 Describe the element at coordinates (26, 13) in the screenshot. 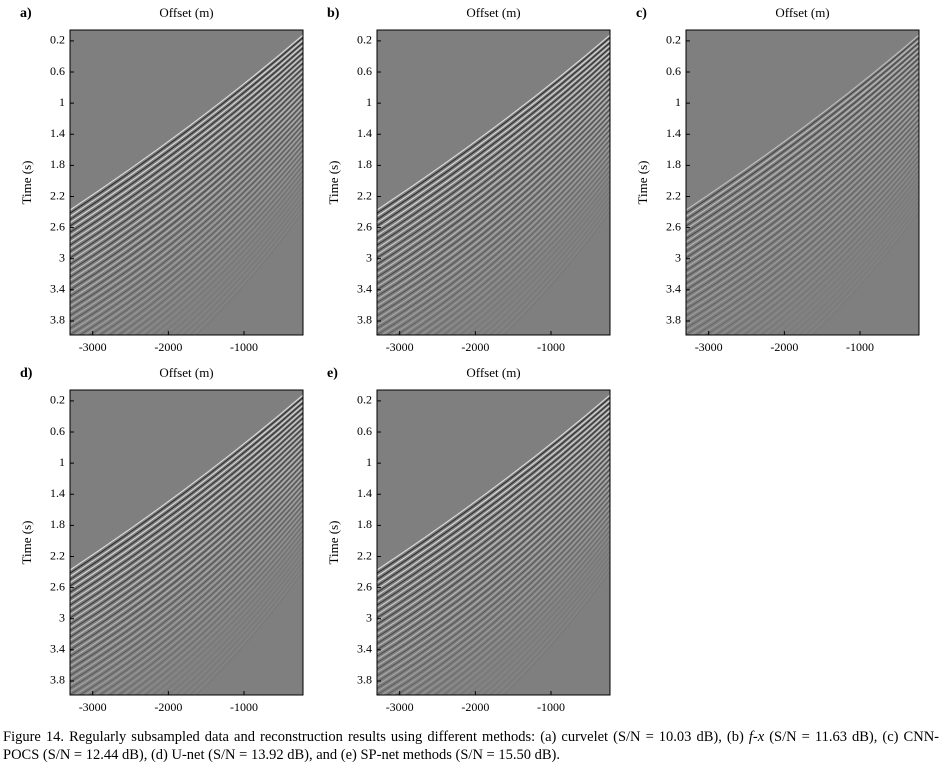

I see `panel-label: a)` at that location.